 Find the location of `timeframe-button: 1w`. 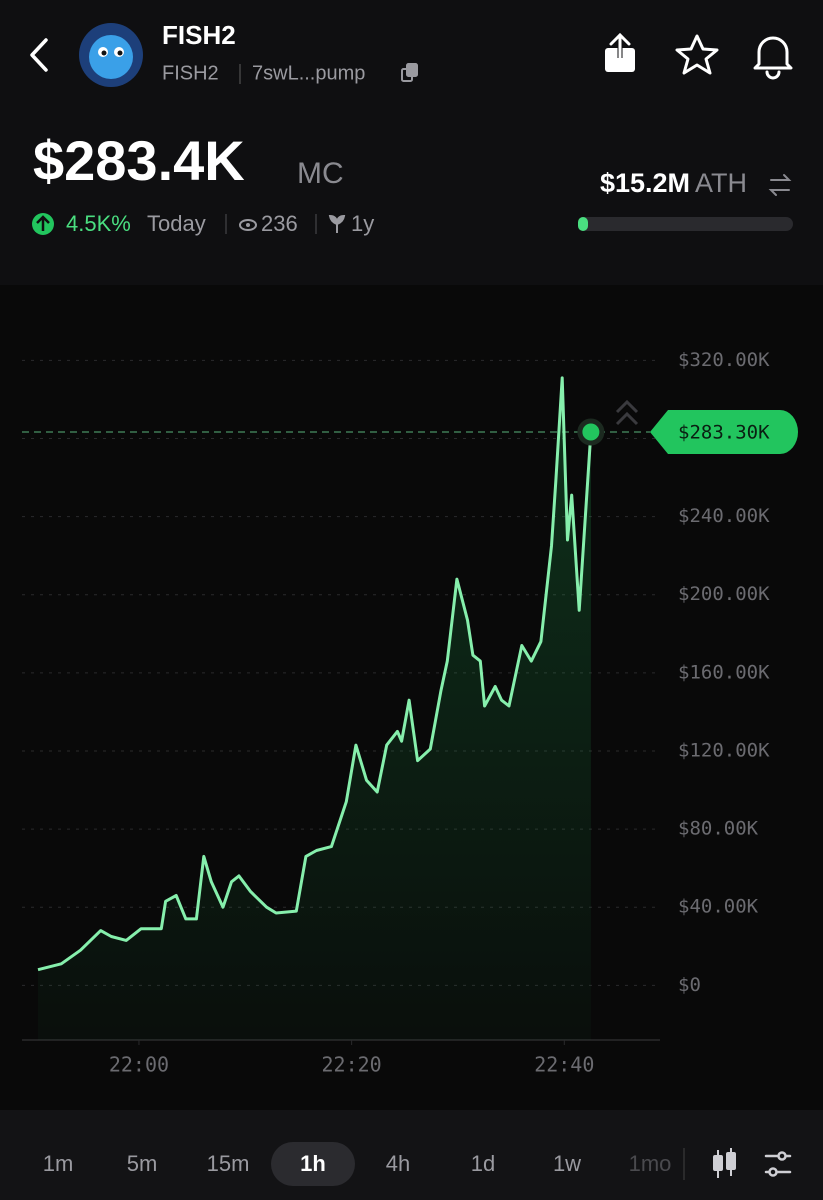

timeframe-button: 1w is located at coordinates (567, 1163).